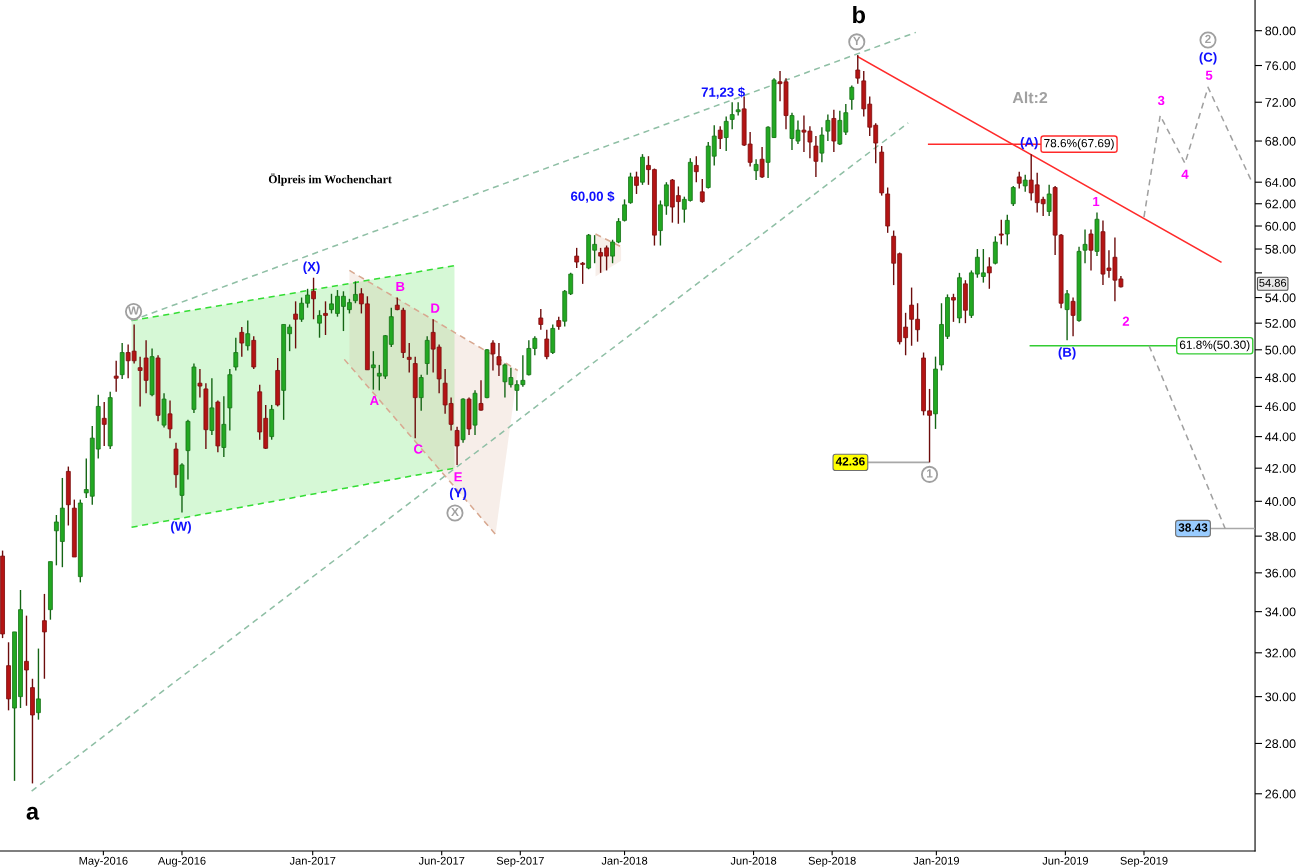  I want to click on y-tick-label: 44.00, so click(1280, 437).